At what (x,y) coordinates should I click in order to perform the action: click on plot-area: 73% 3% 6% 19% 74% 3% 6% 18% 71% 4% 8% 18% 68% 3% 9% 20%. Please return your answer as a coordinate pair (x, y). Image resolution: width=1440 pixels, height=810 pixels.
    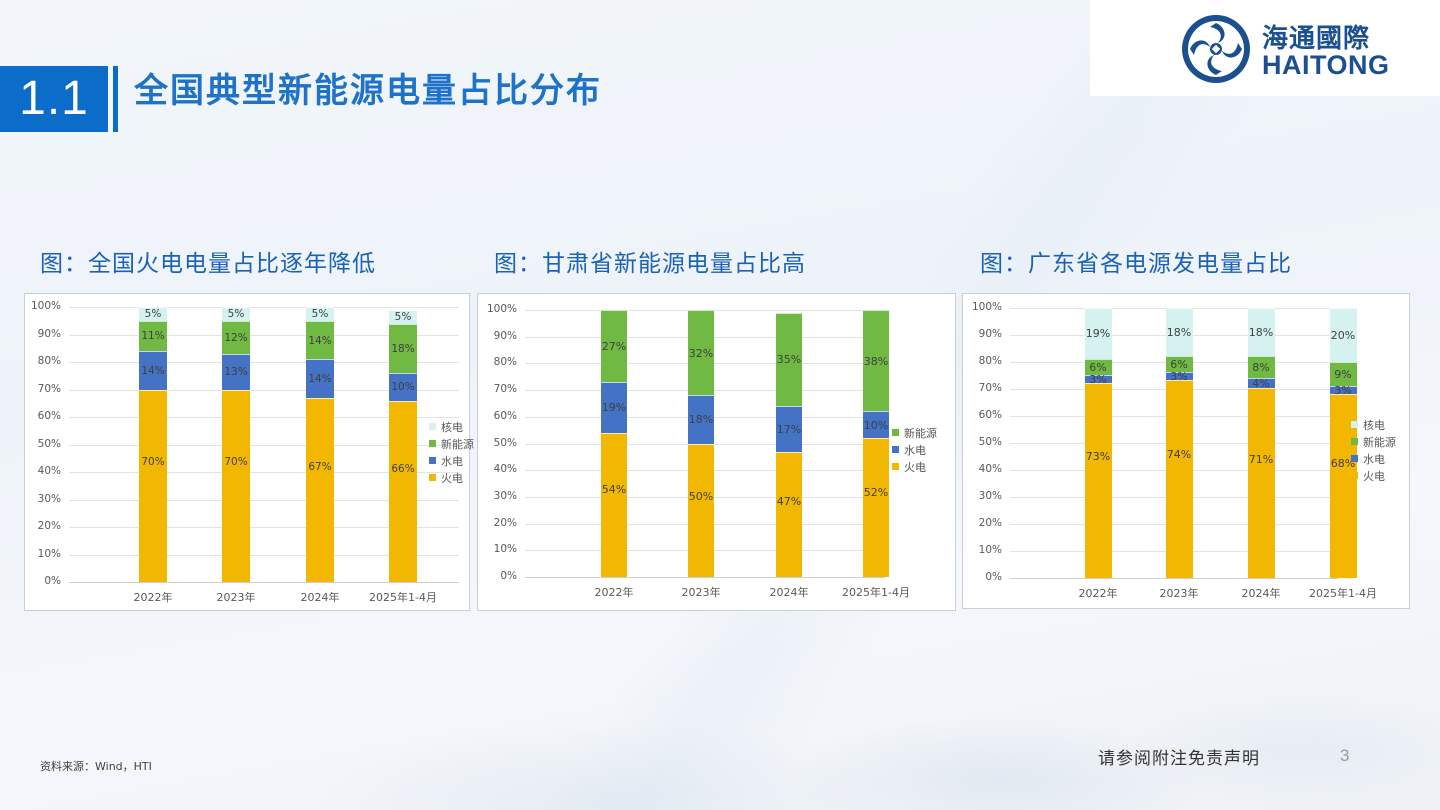
    Looking at the image, I should click on (1183, 443).